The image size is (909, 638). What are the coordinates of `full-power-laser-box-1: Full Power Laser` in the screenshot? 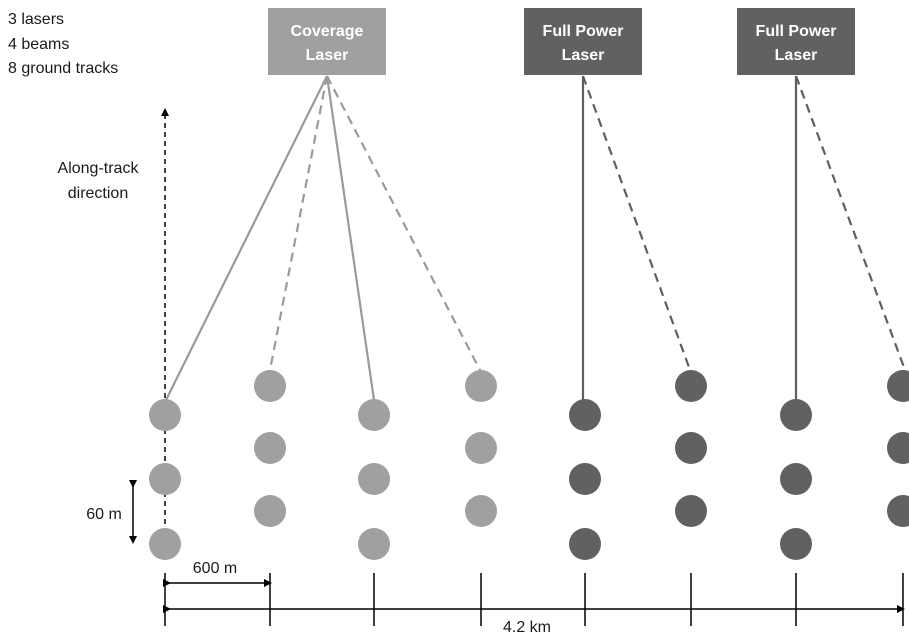 It's located at (583, 41).